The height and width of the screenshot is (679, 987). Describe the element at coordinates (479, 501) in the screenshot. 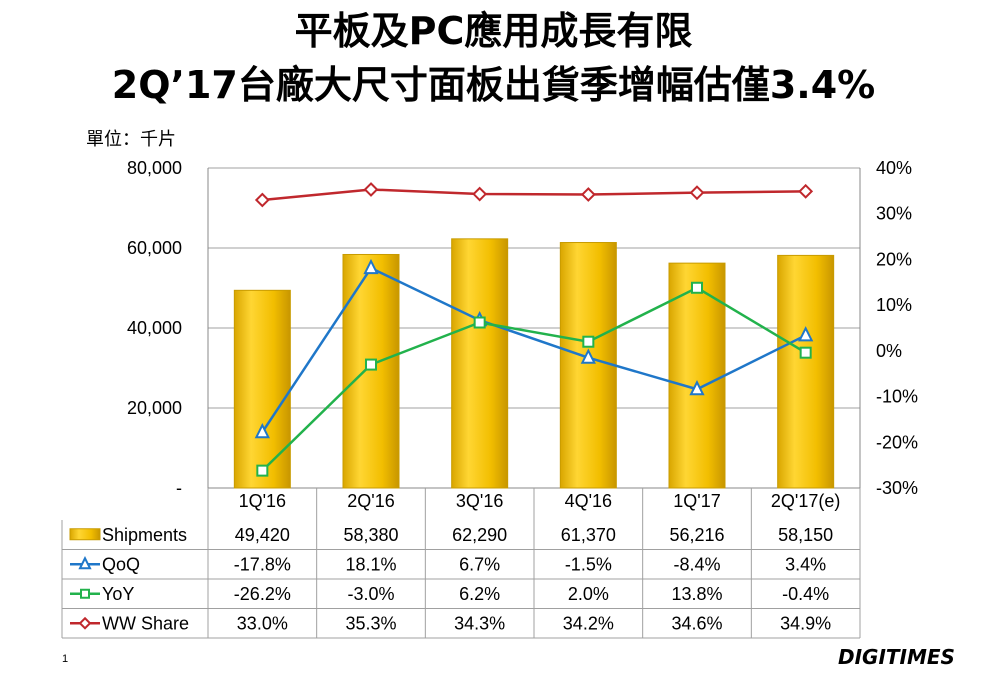

I see `x-axis-category-label: 3Q'16` at that location.